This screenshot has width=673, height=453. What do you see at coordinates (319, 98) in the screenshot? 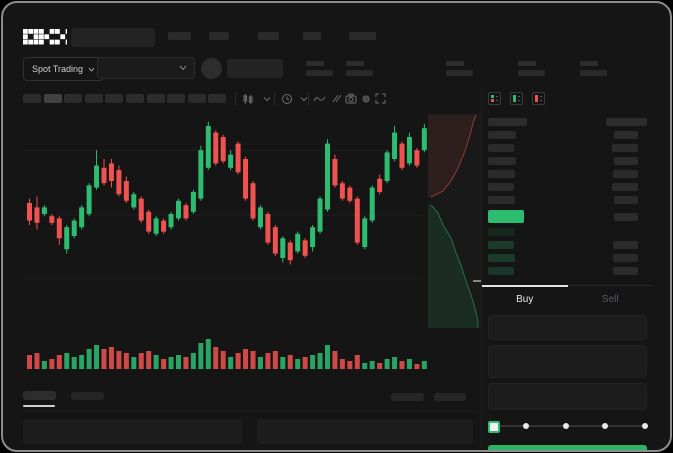
I see `indicator-wave-icon` at bounding box center [319, 98].